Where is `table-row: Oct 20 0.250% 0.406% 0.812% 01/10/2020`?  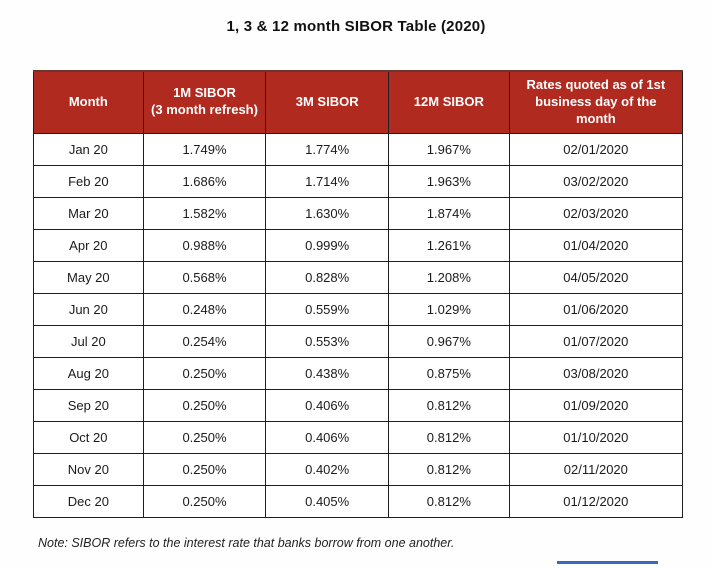
table-row: Oct 20 0.250% 0.406% 0.812% 01/10/2020 is located at coordinates (358, 437).